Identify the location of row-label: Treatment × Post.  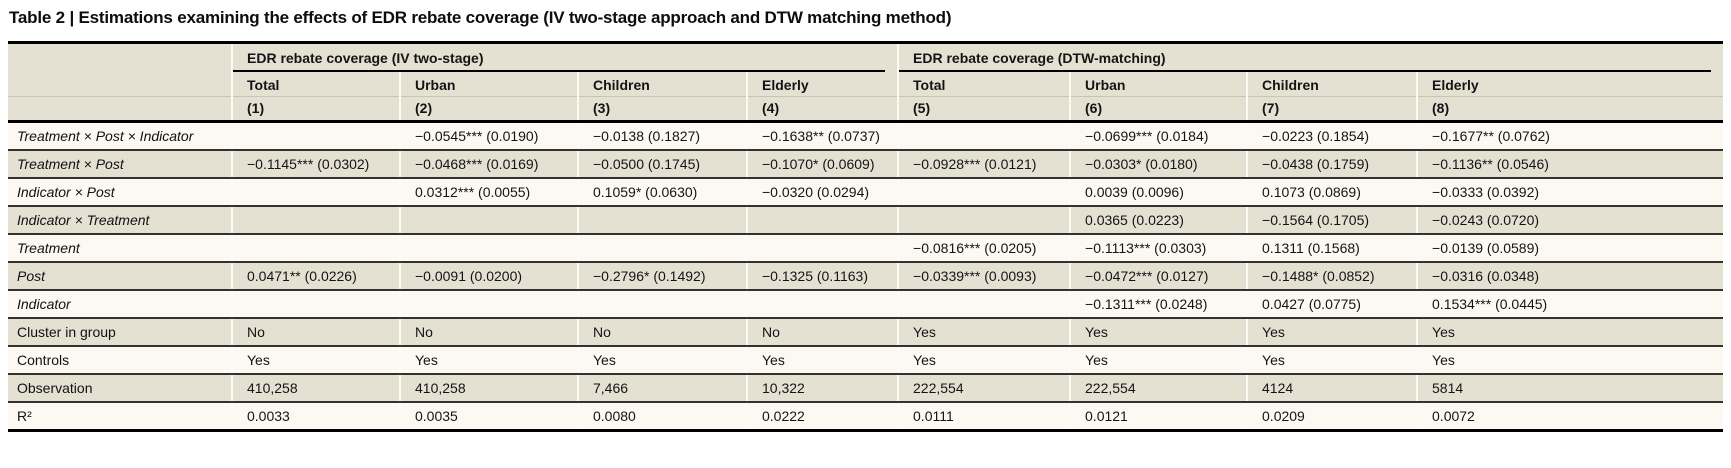
(120, 164).